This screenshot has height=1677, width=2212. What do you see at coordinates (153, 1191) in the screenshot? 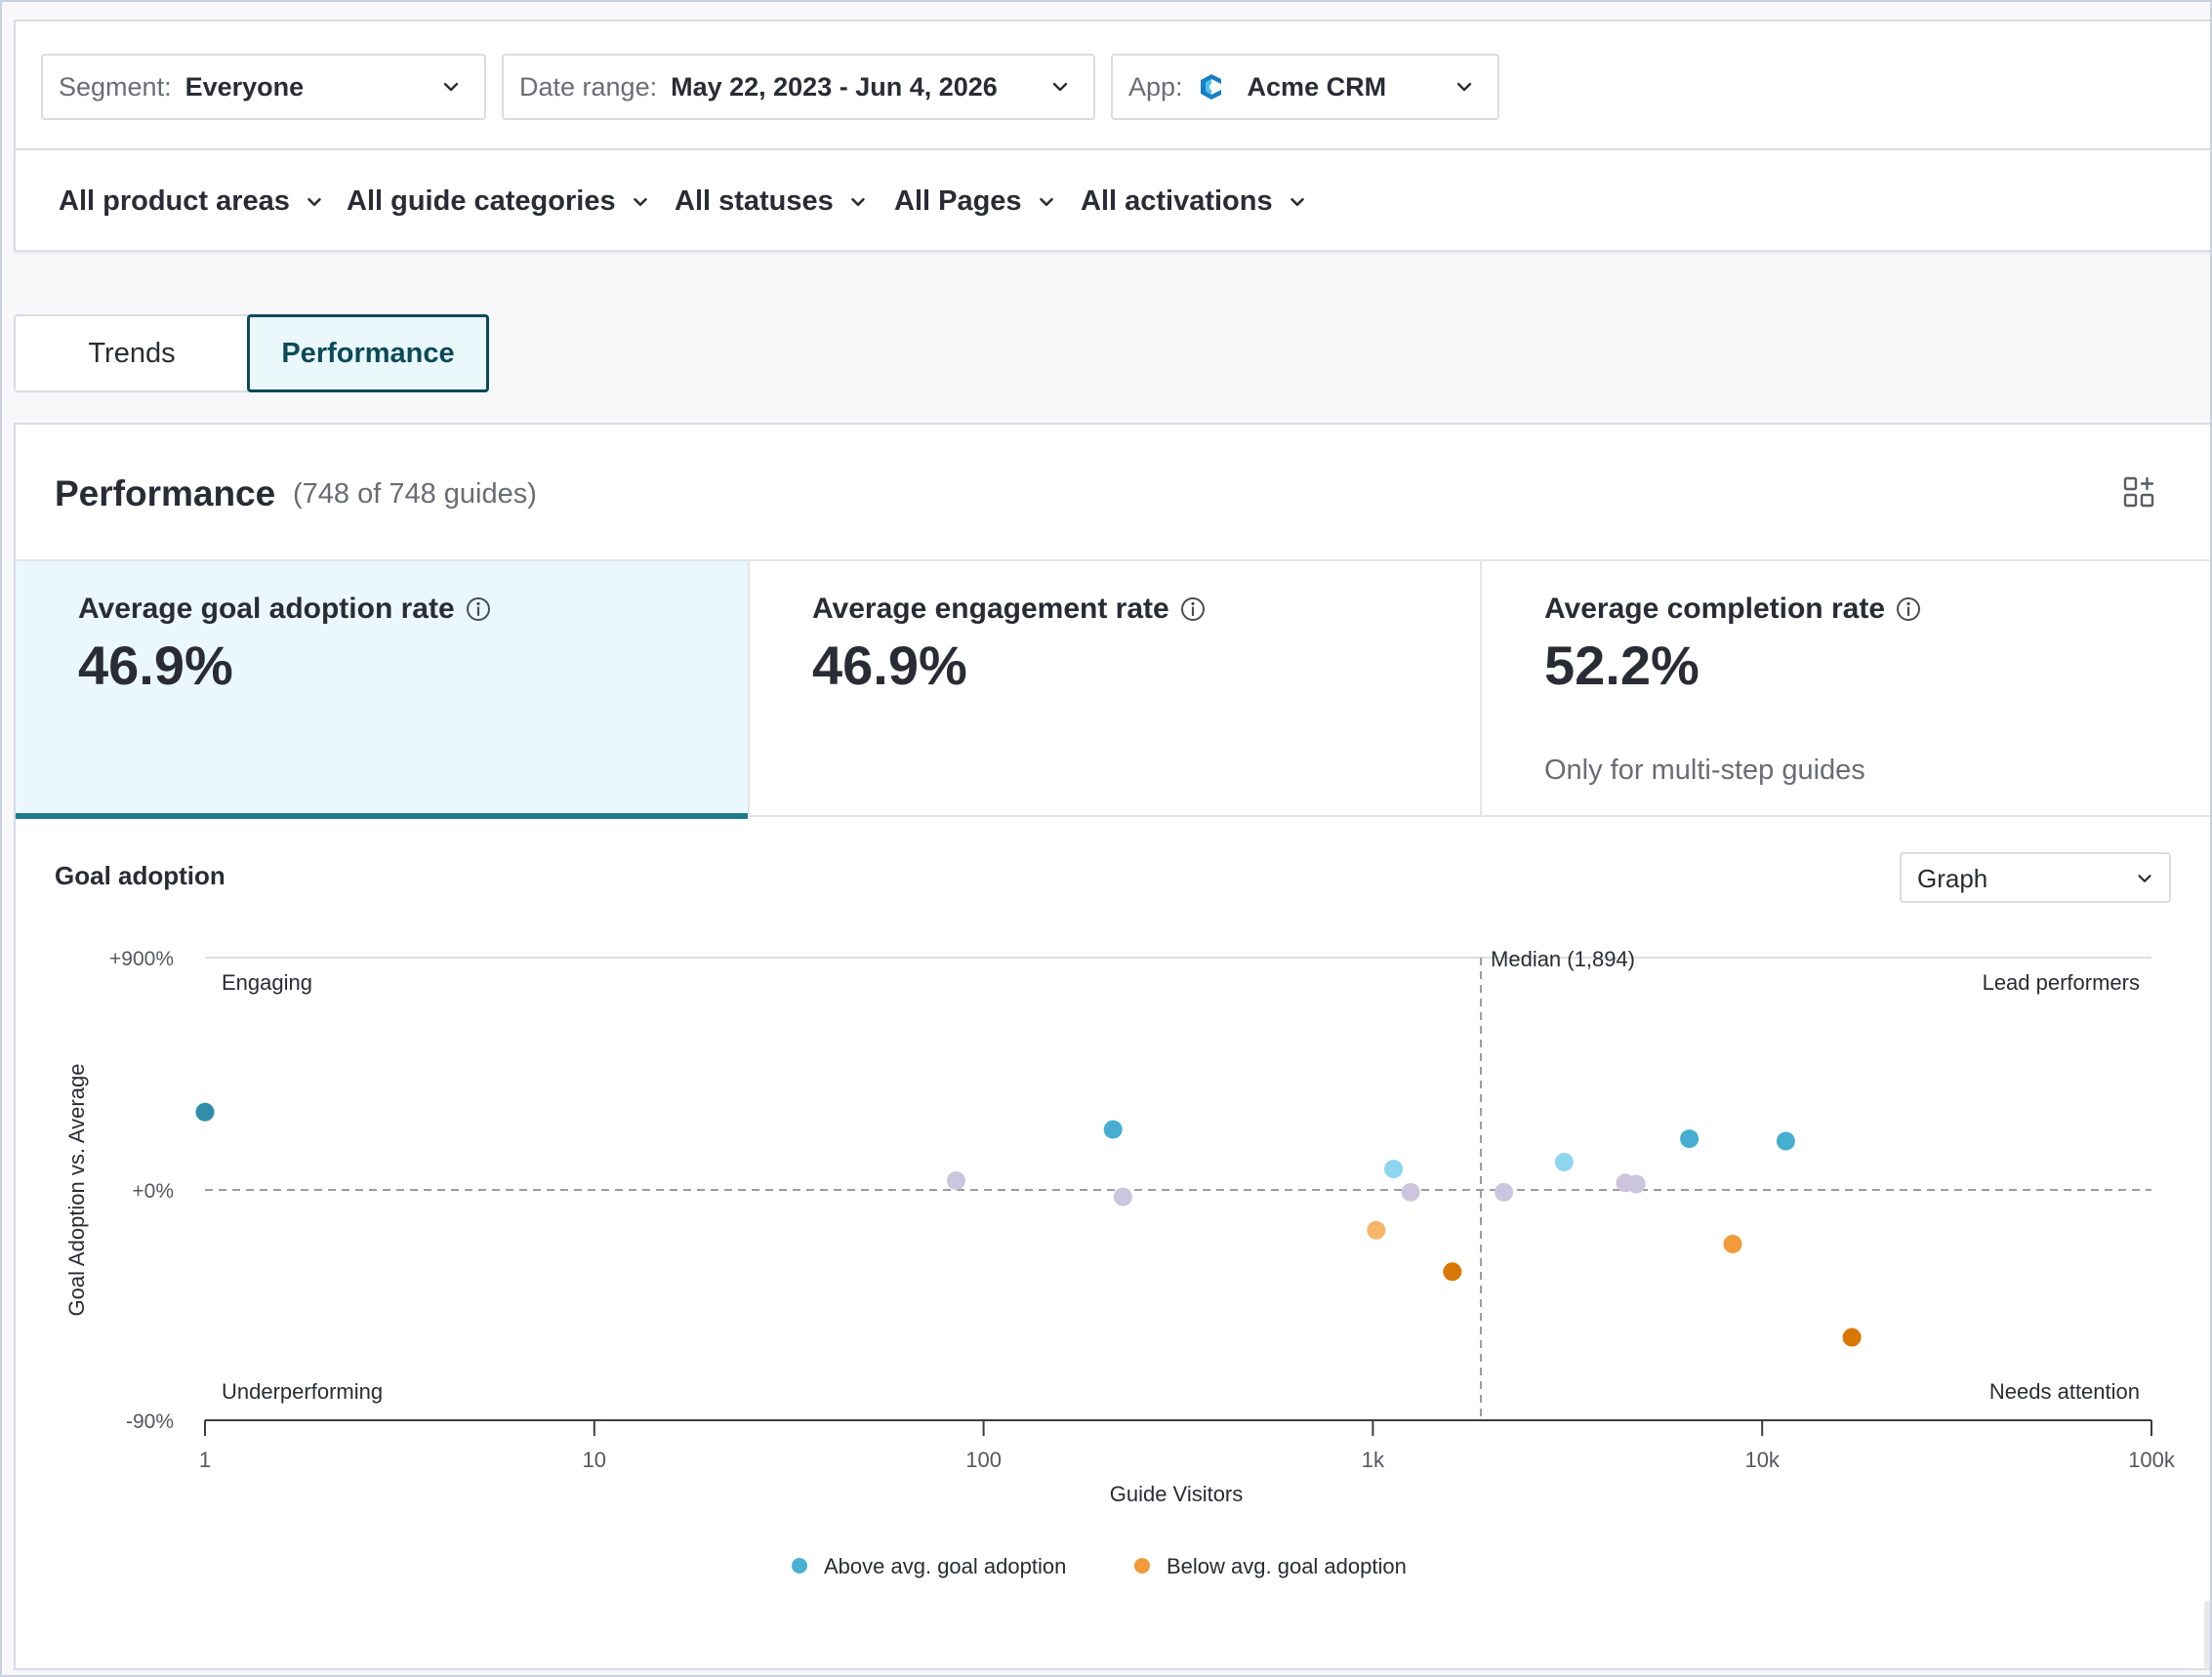
I see `y-tick-label: +0%` at bounding box center [153, 1191].